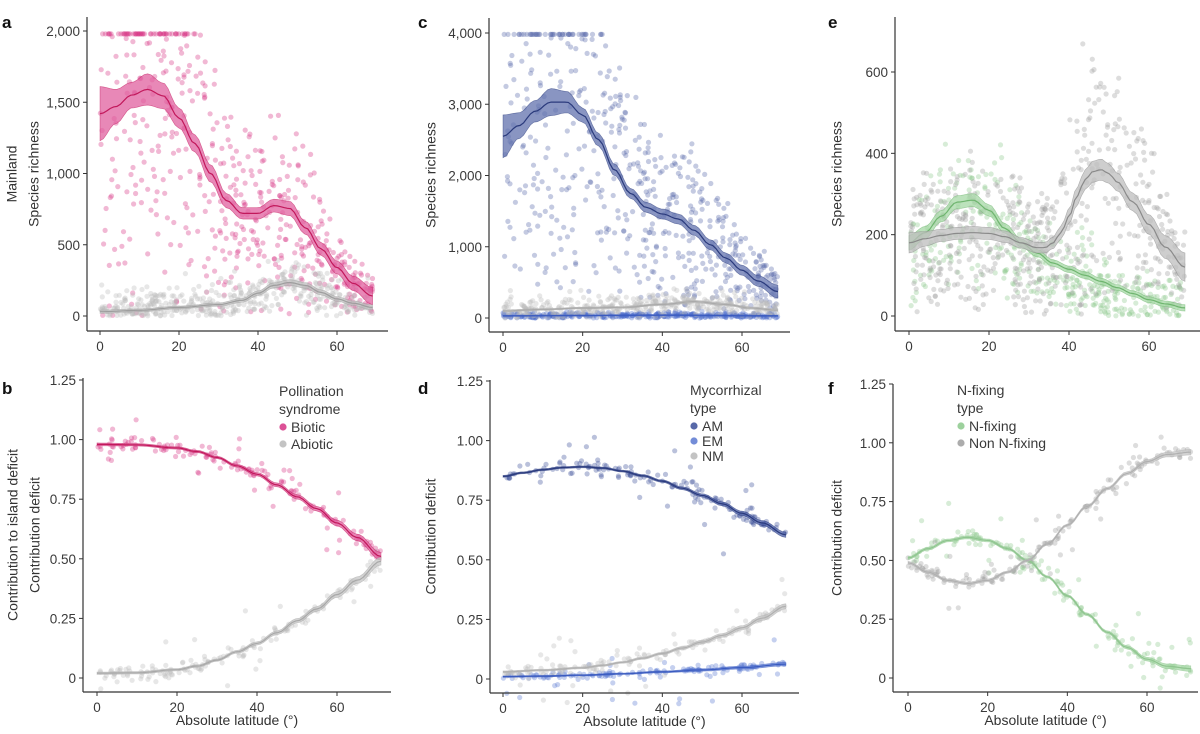  I want to click on legend-key-em, so click(694, 441).